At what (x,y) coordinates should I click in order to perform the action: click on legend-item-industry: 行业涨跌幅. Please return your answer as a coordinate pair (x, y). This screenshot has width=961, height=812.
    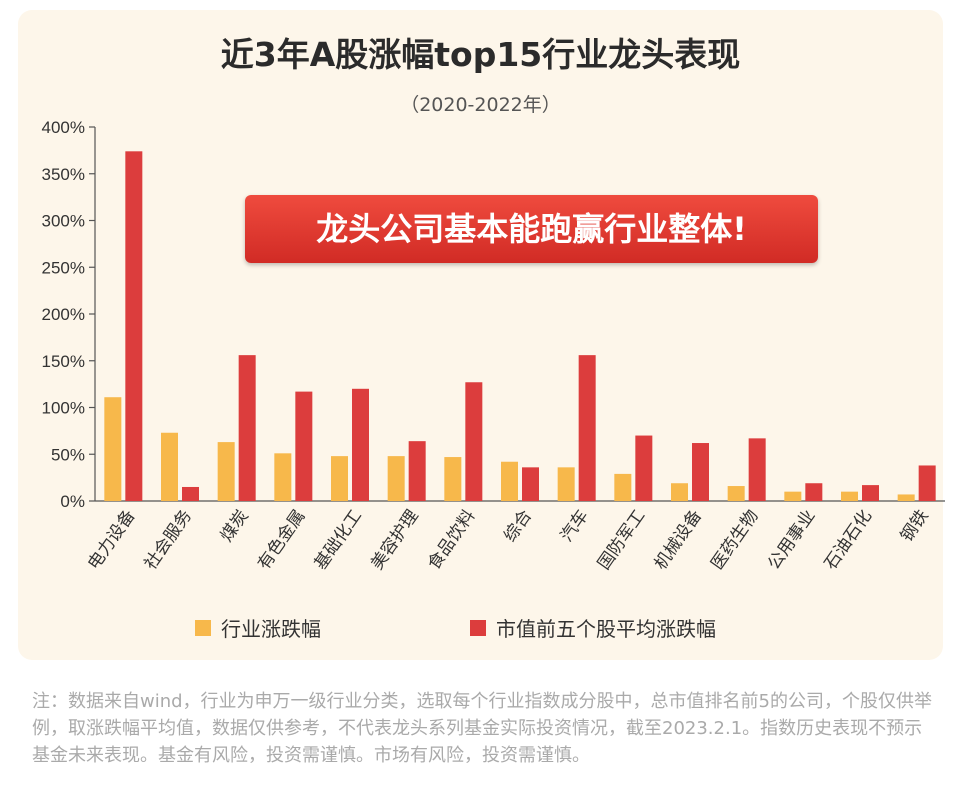
    Looking at the image, I should click on (258, 627).